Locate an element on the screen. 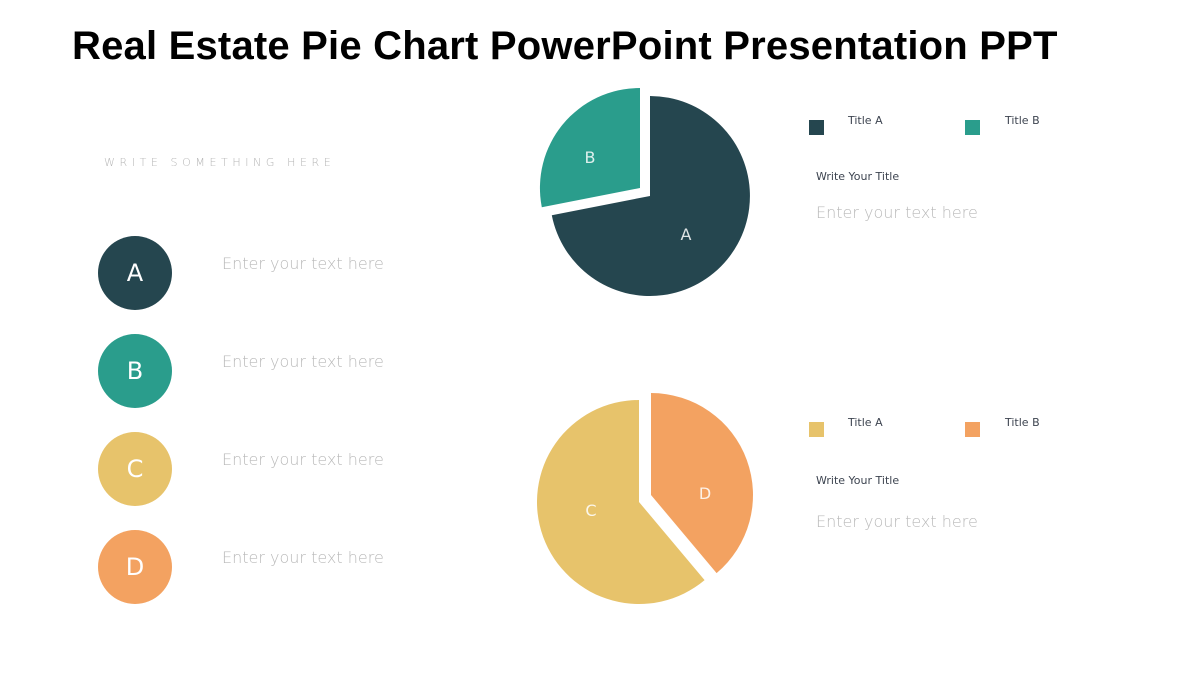  list-item-d: D Enter your text here is located at coordinates (258, 567).